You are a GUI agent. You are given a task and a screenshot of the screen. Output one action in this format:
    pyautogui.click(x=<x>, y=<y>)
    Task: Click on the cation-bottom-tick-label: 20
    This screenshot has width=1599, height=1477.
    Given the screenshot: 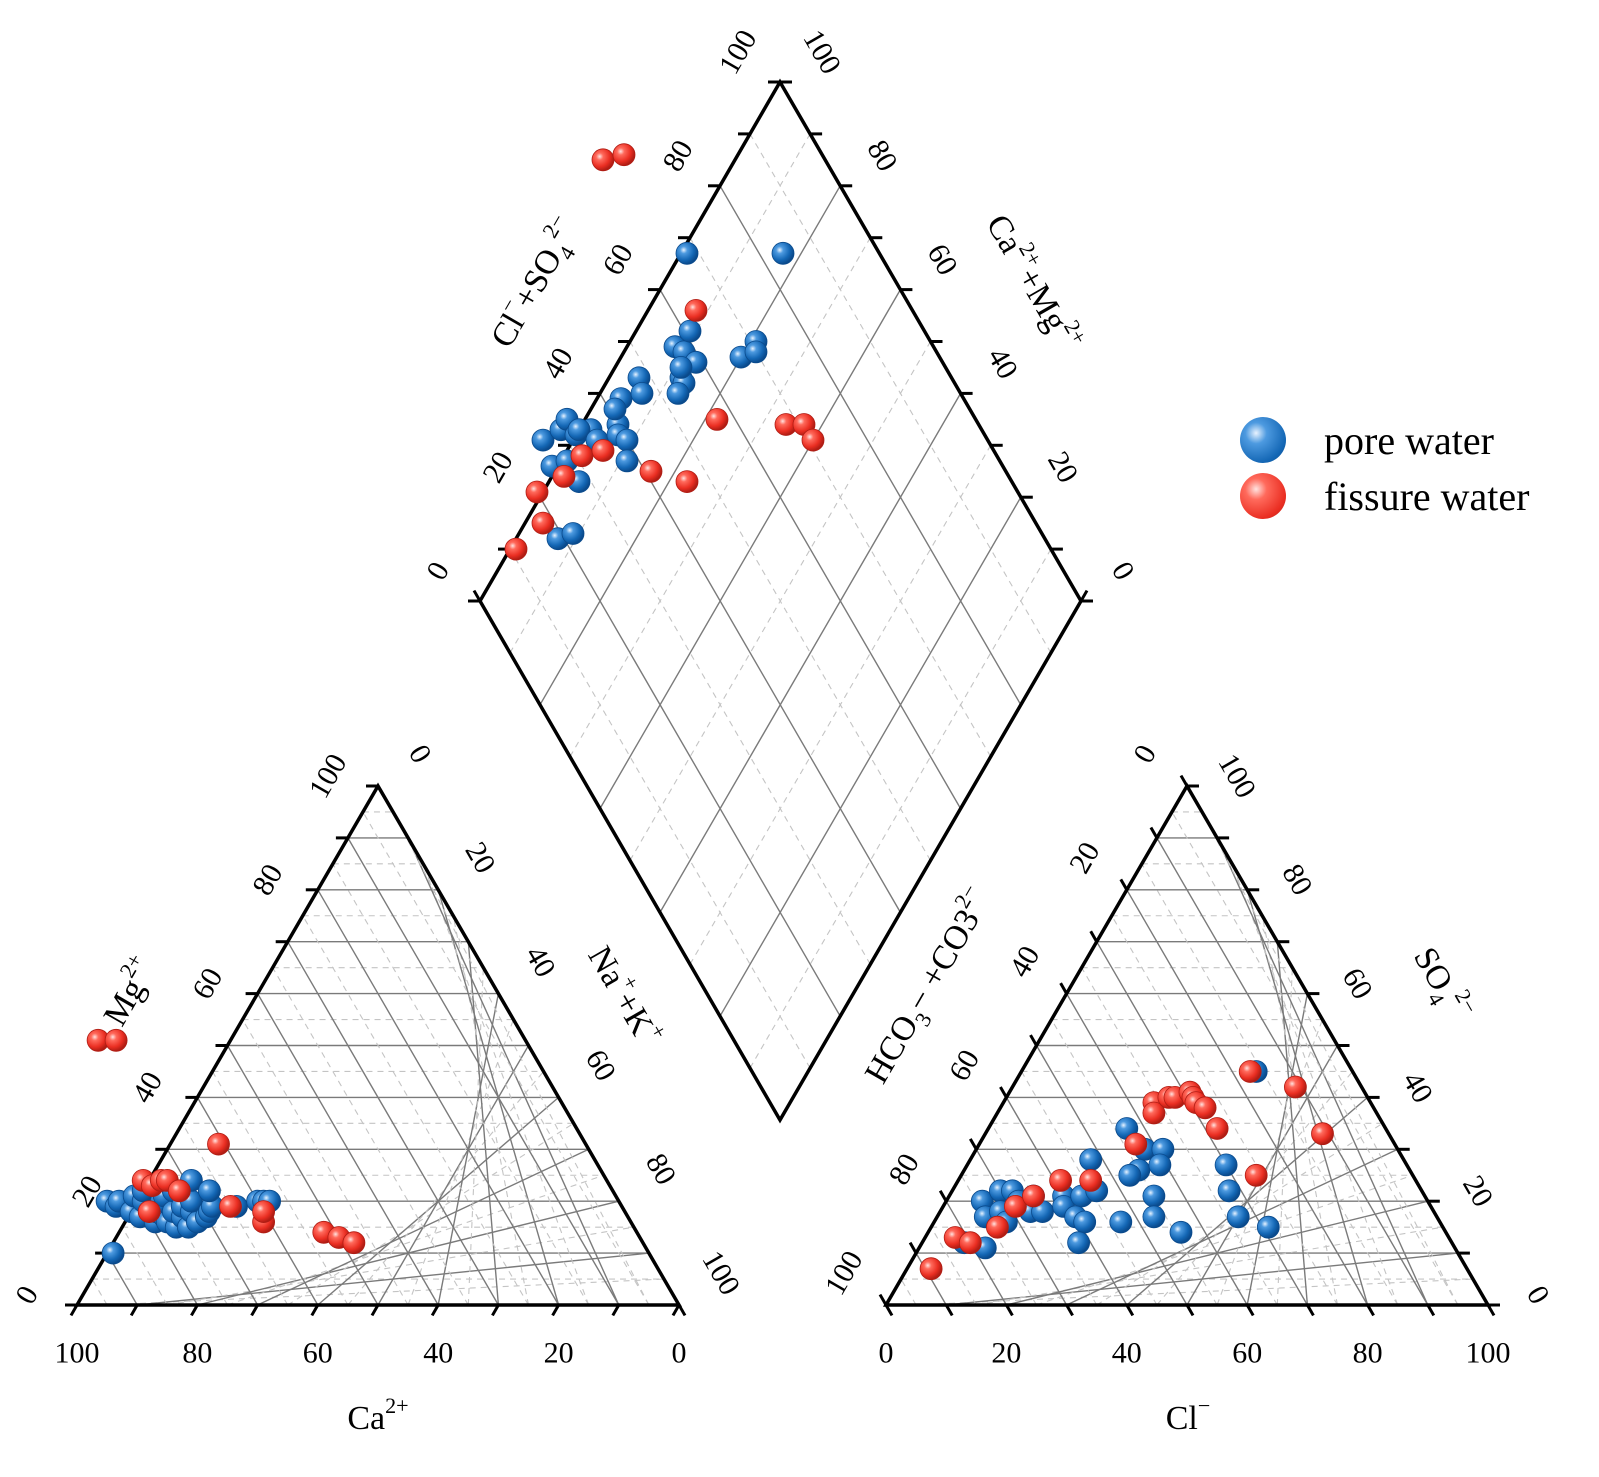 What is the action you would take?
    pyautogui.click(x=559, y=1353)
    